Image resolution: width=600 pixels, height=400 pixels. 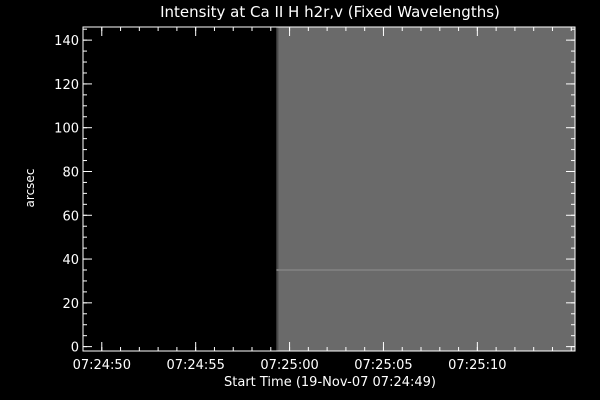 What do you see at coordinates (70, 172) in the screenshot?
I see `y-tick-label: 80` at bounding box center [70, 172].